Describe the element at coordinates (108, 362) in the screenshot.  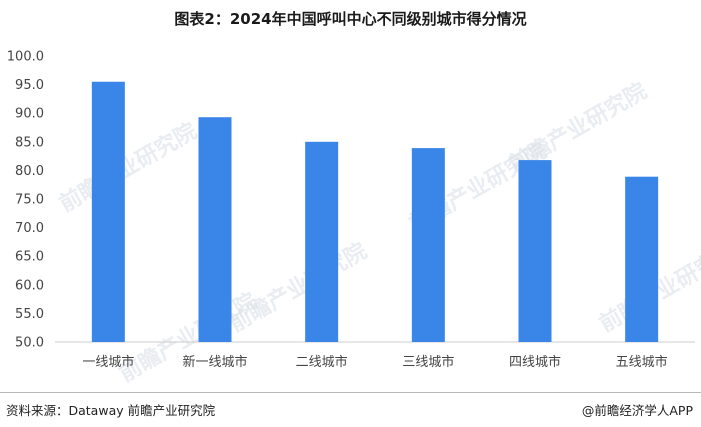
I see `x-tick-label: 一线城市` at that location.